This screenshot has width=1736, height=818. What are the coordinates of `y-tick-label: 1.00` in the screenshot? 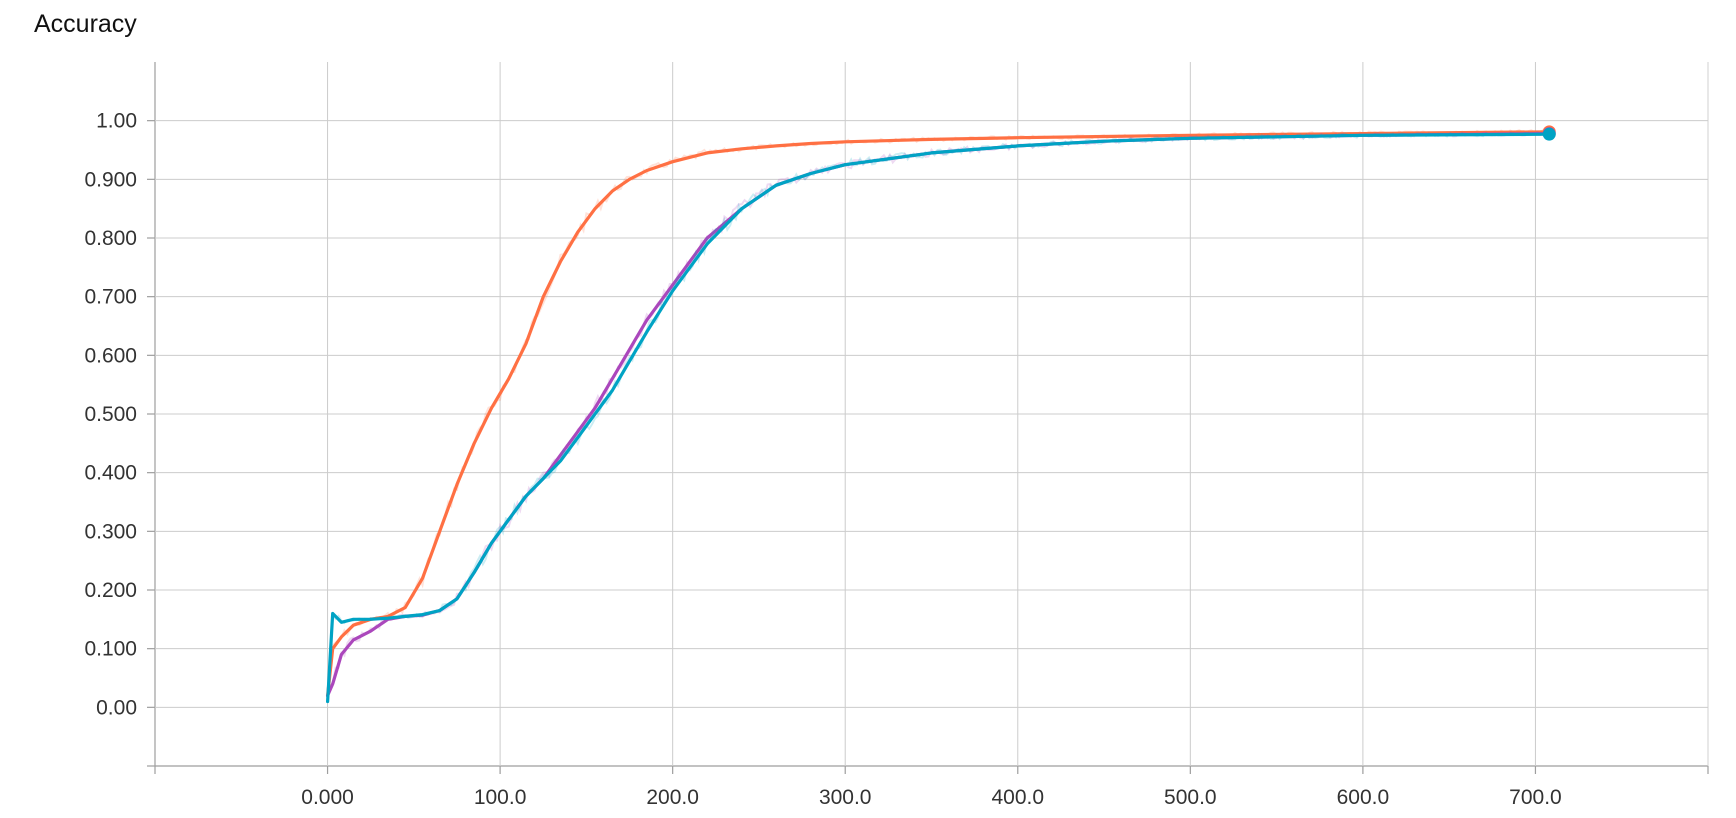 It's located at (116, 121).